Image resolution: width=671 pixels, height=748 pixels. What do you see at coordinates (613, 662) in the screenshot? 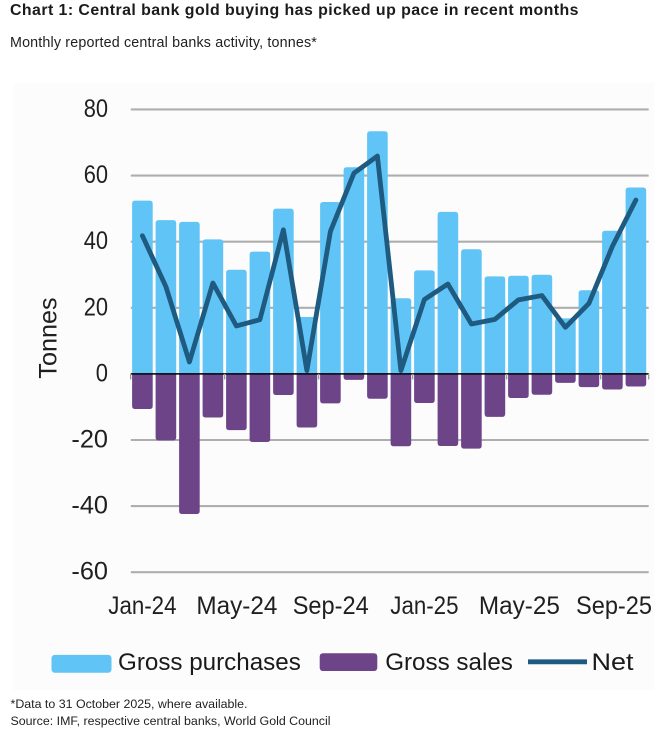
I see `svg-text: Net` at bounding box center [613, 662].